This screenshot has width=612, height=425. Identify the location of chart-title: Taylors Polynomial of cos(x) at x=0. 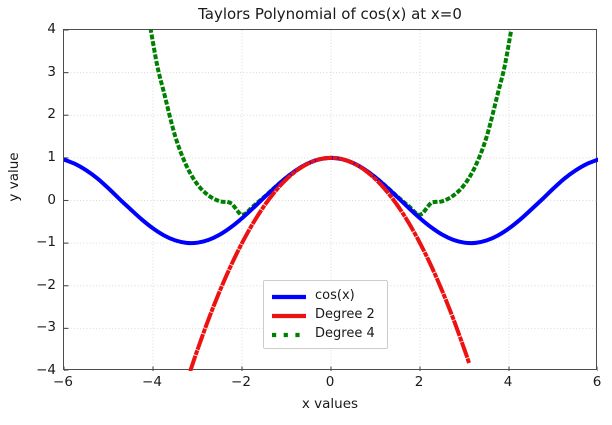
(330, 14).